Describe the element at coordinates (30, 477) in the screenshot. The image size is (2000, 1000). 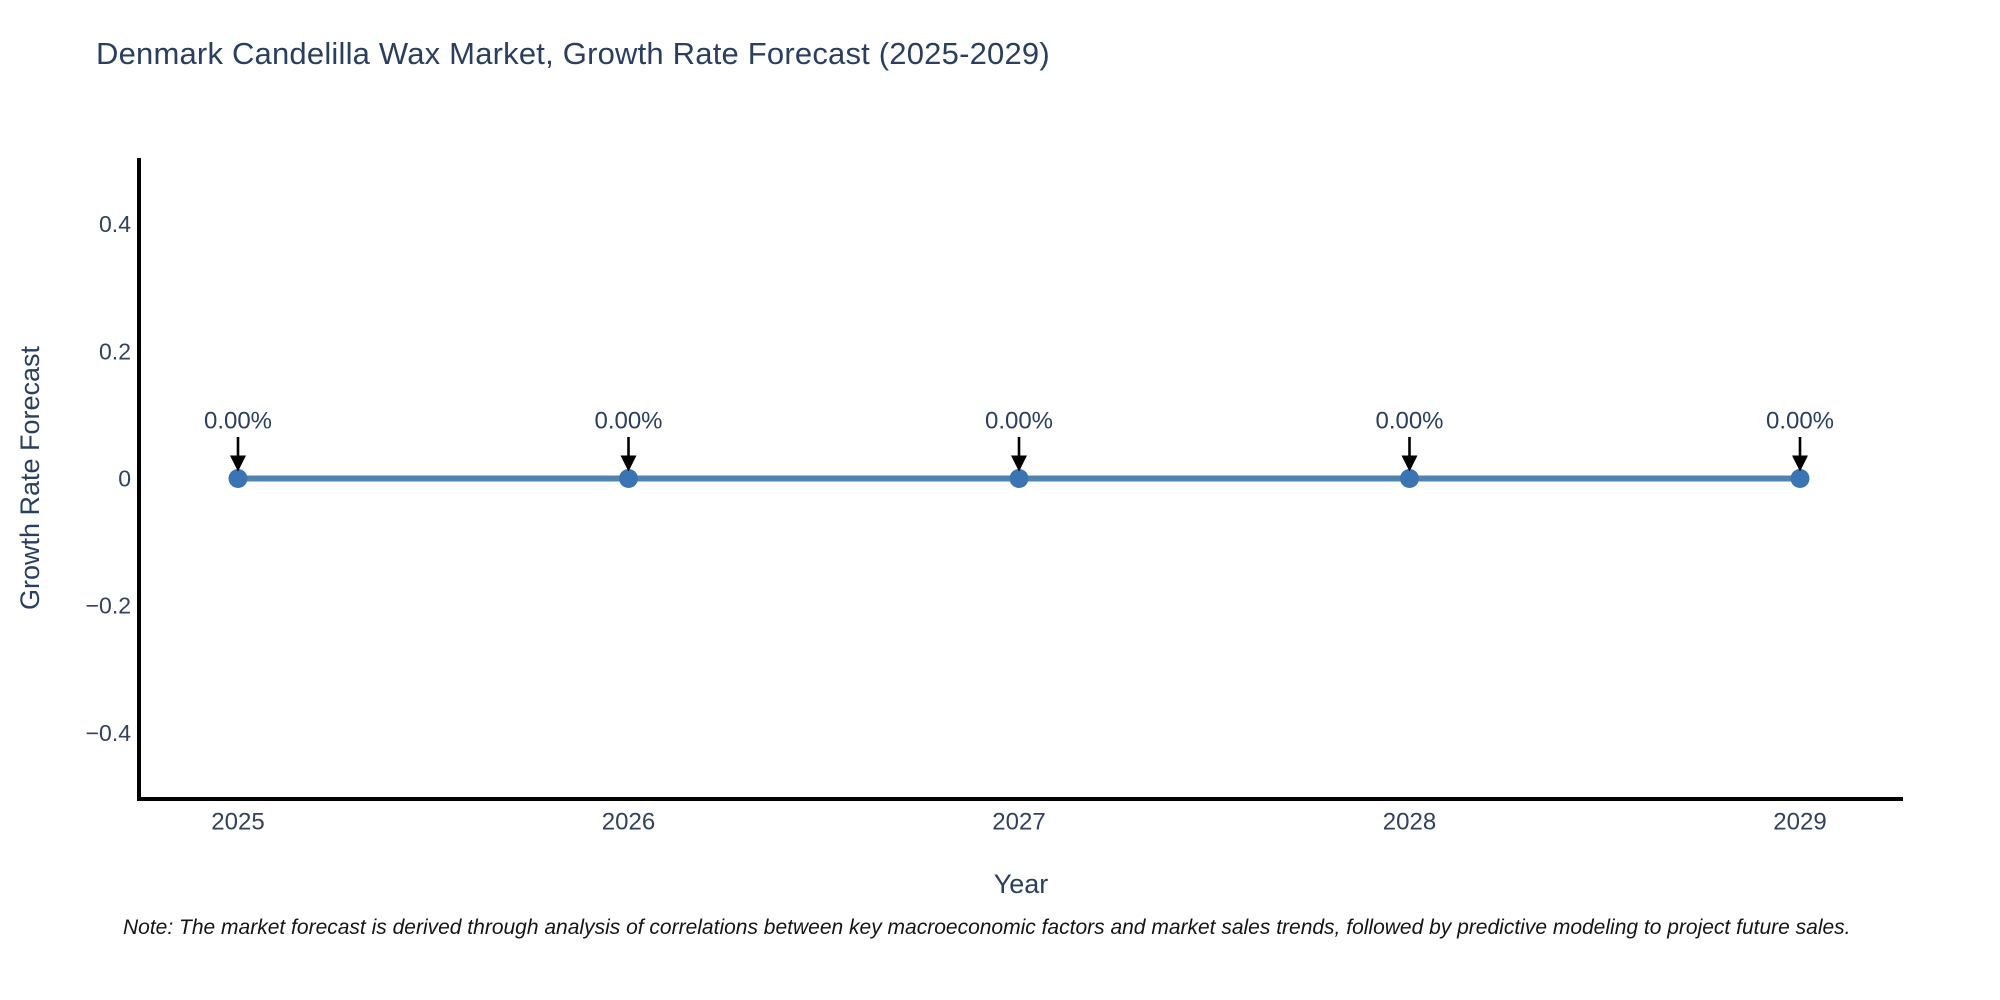
I see `y-axis-title: Growth Rate Forecast` at that location.